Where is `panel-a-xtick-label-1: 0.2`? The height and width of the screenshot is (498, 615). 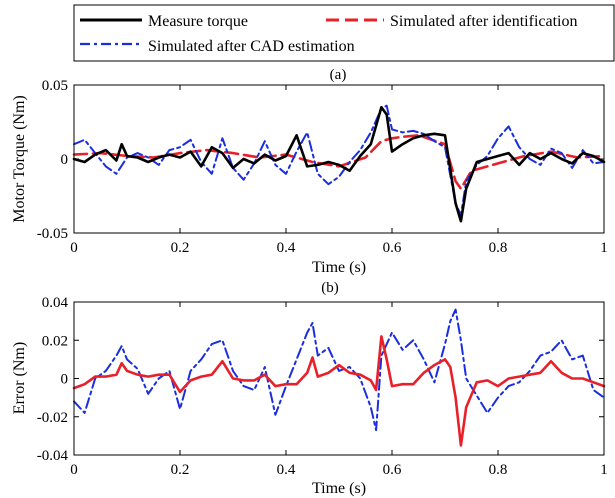 panel-a-xtick-label-1: 0.2 is located at coordinates (180, 248).